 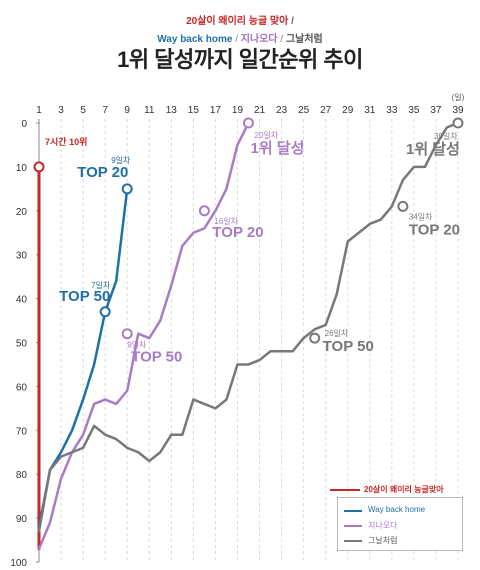 What do you see at coordinates (22, 256) in the screenshot?
I see `y-tick-label: 30` at bounding box center [22, 256].